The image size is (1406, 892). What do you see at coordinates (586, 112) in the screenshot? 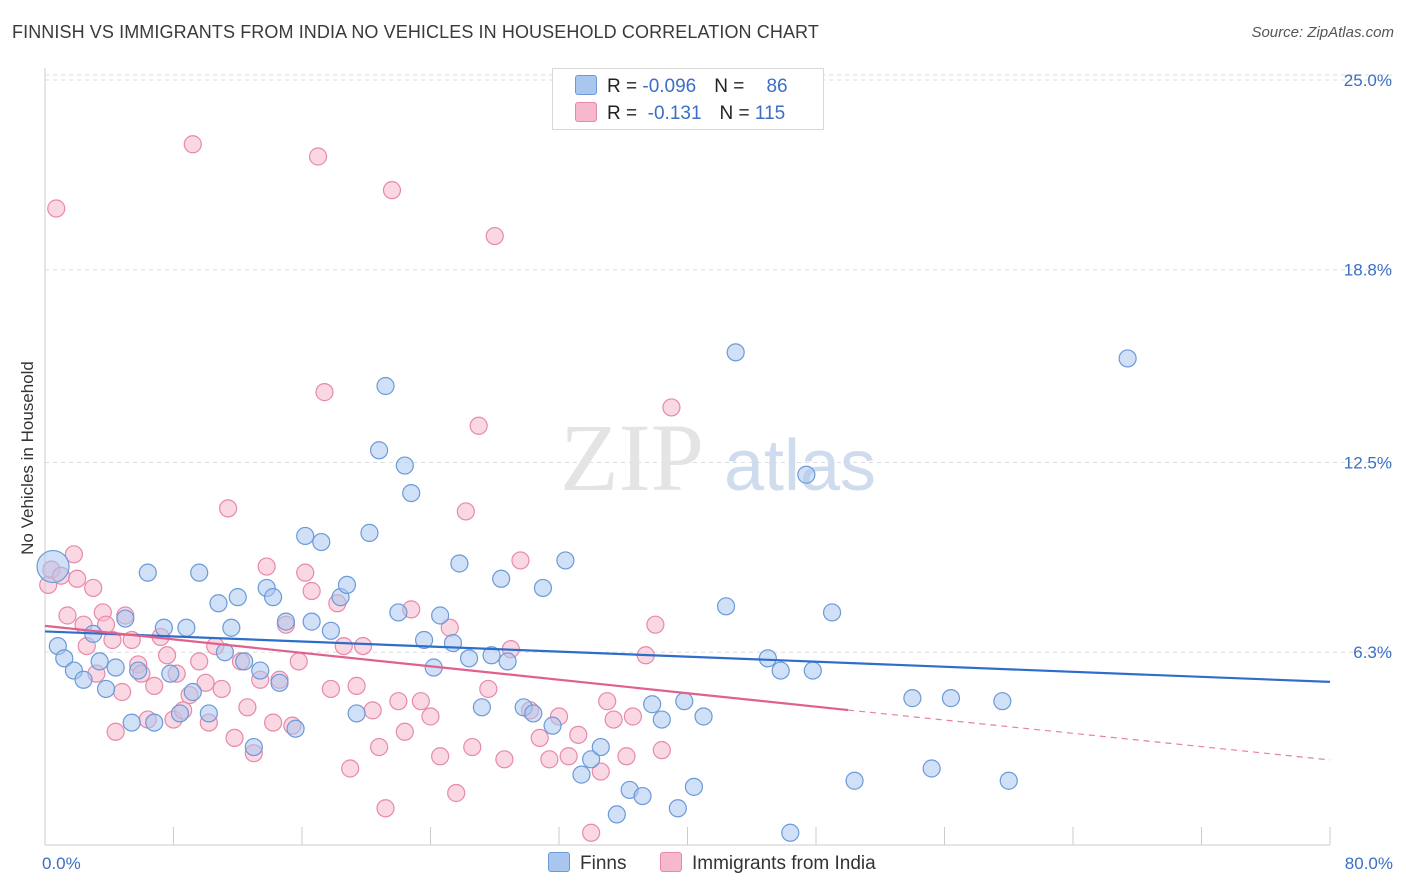
I see `legend-swatch-india` at bounding box center [586, 112].